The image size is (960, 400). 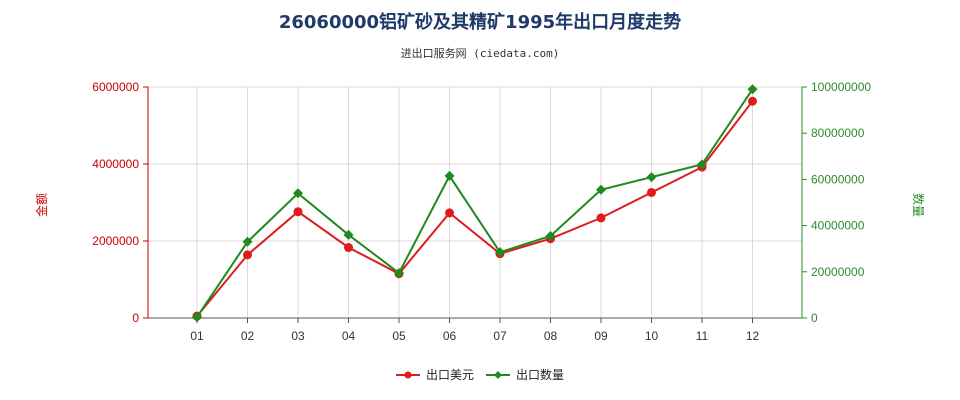 What do you see at coordinates (841, 87) in the screenshot?
I see `right-tick-label: 100000000` at bounding box center [841, 87].